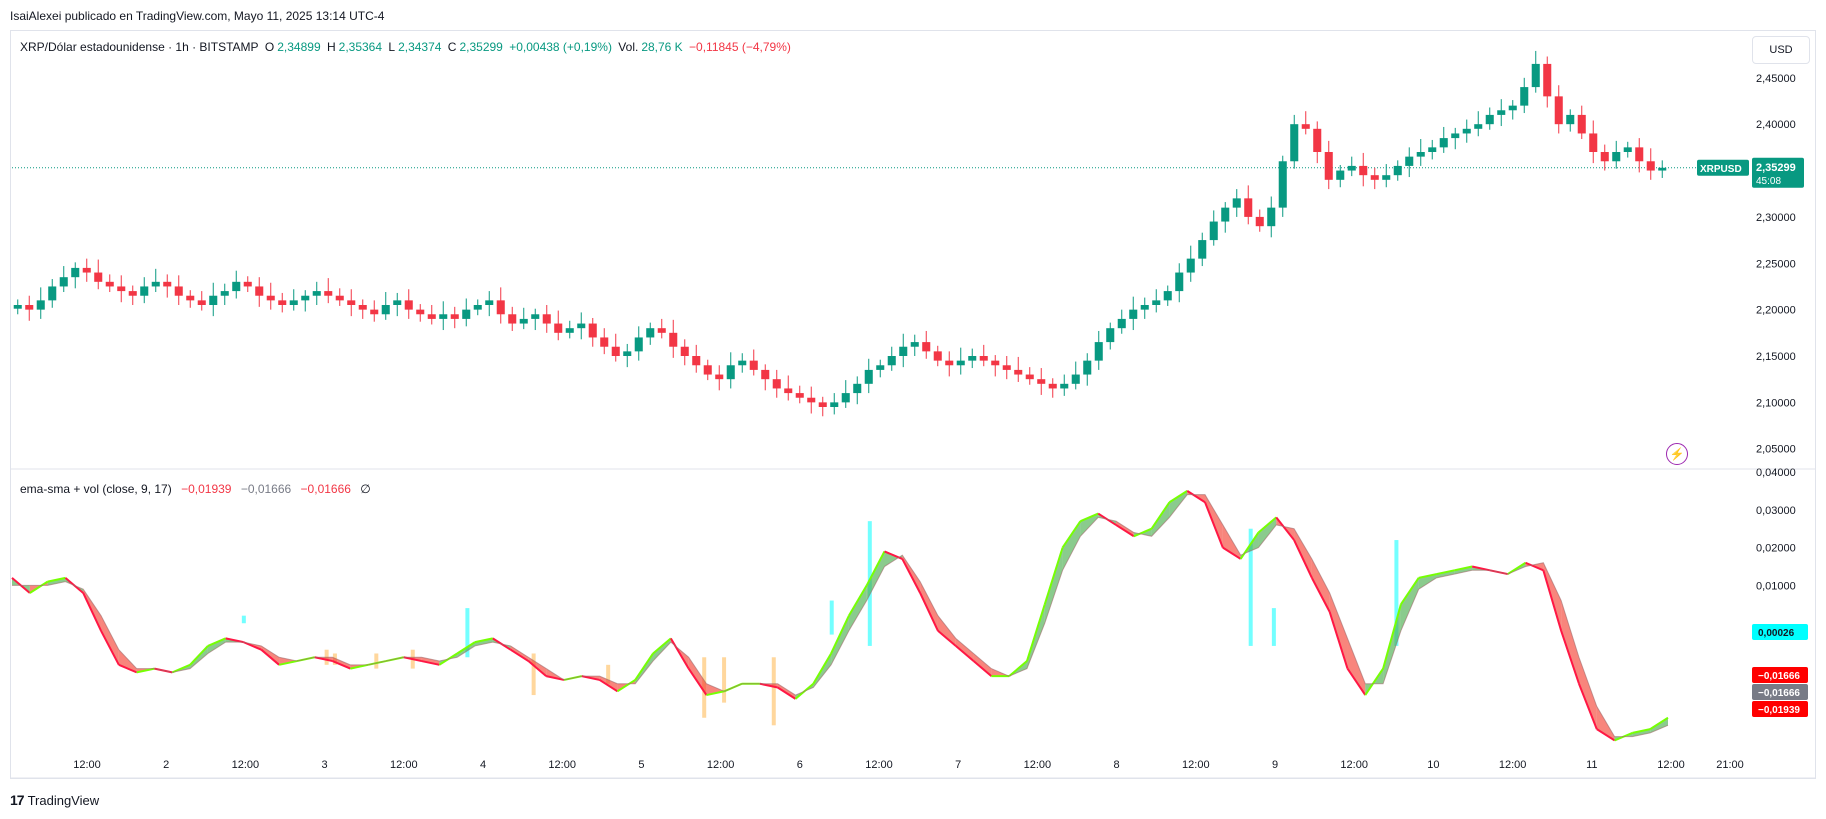 The image size is (1826, 819). I want to click on price-axis-tick: 2,20000, so click(1776, 311).